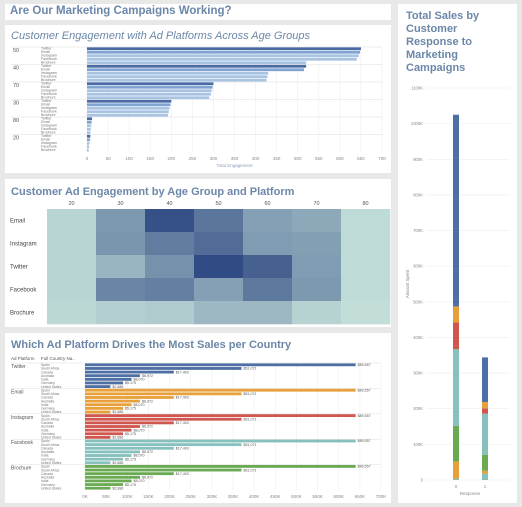  What do you see at coordinates (169, 204) in the screenshot?
I see `heatmap-column-label: 40` at bounding box center [169, 204].